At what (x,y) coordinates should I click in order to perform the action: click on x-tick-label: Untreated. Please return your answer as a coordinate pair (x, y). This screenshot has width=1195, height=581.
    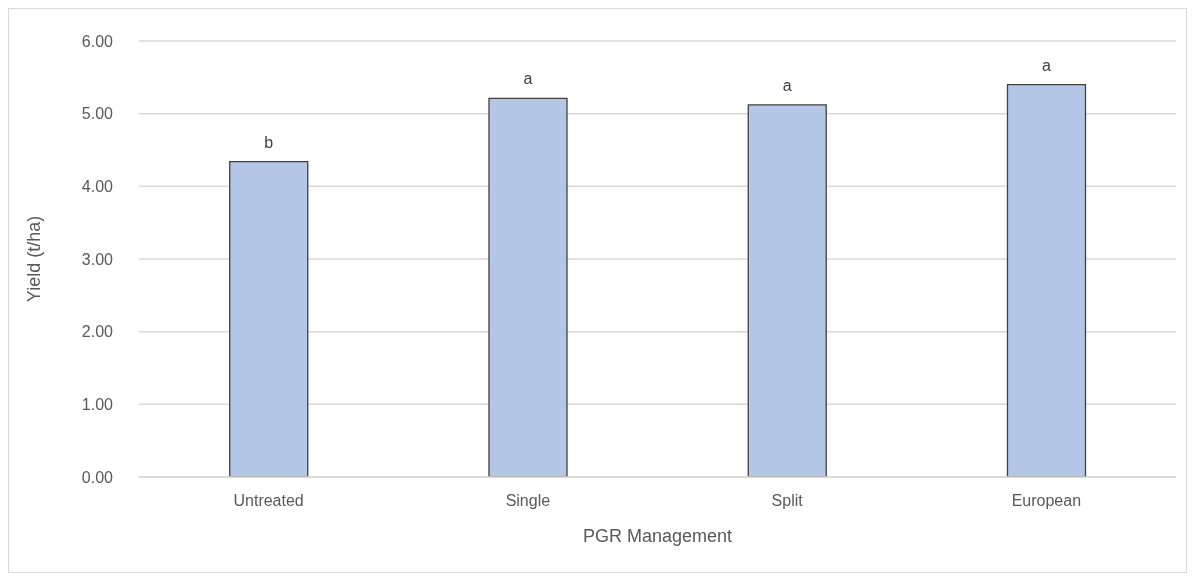
    Looking at the image, I should click on (268, 501).